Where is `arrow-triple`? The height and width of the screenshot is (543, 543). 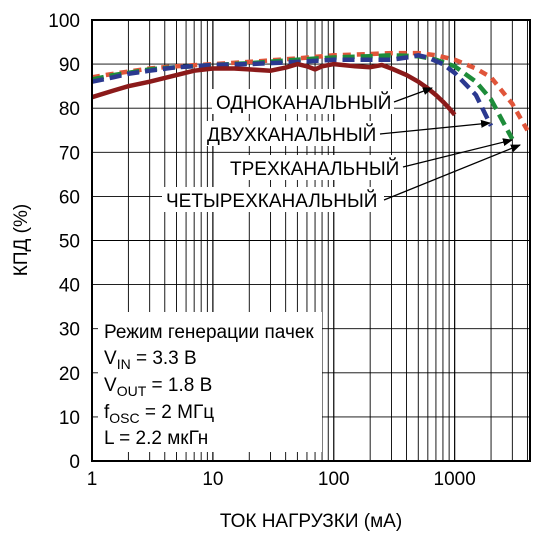 arrow-triple is located at coordinates (457, 153).